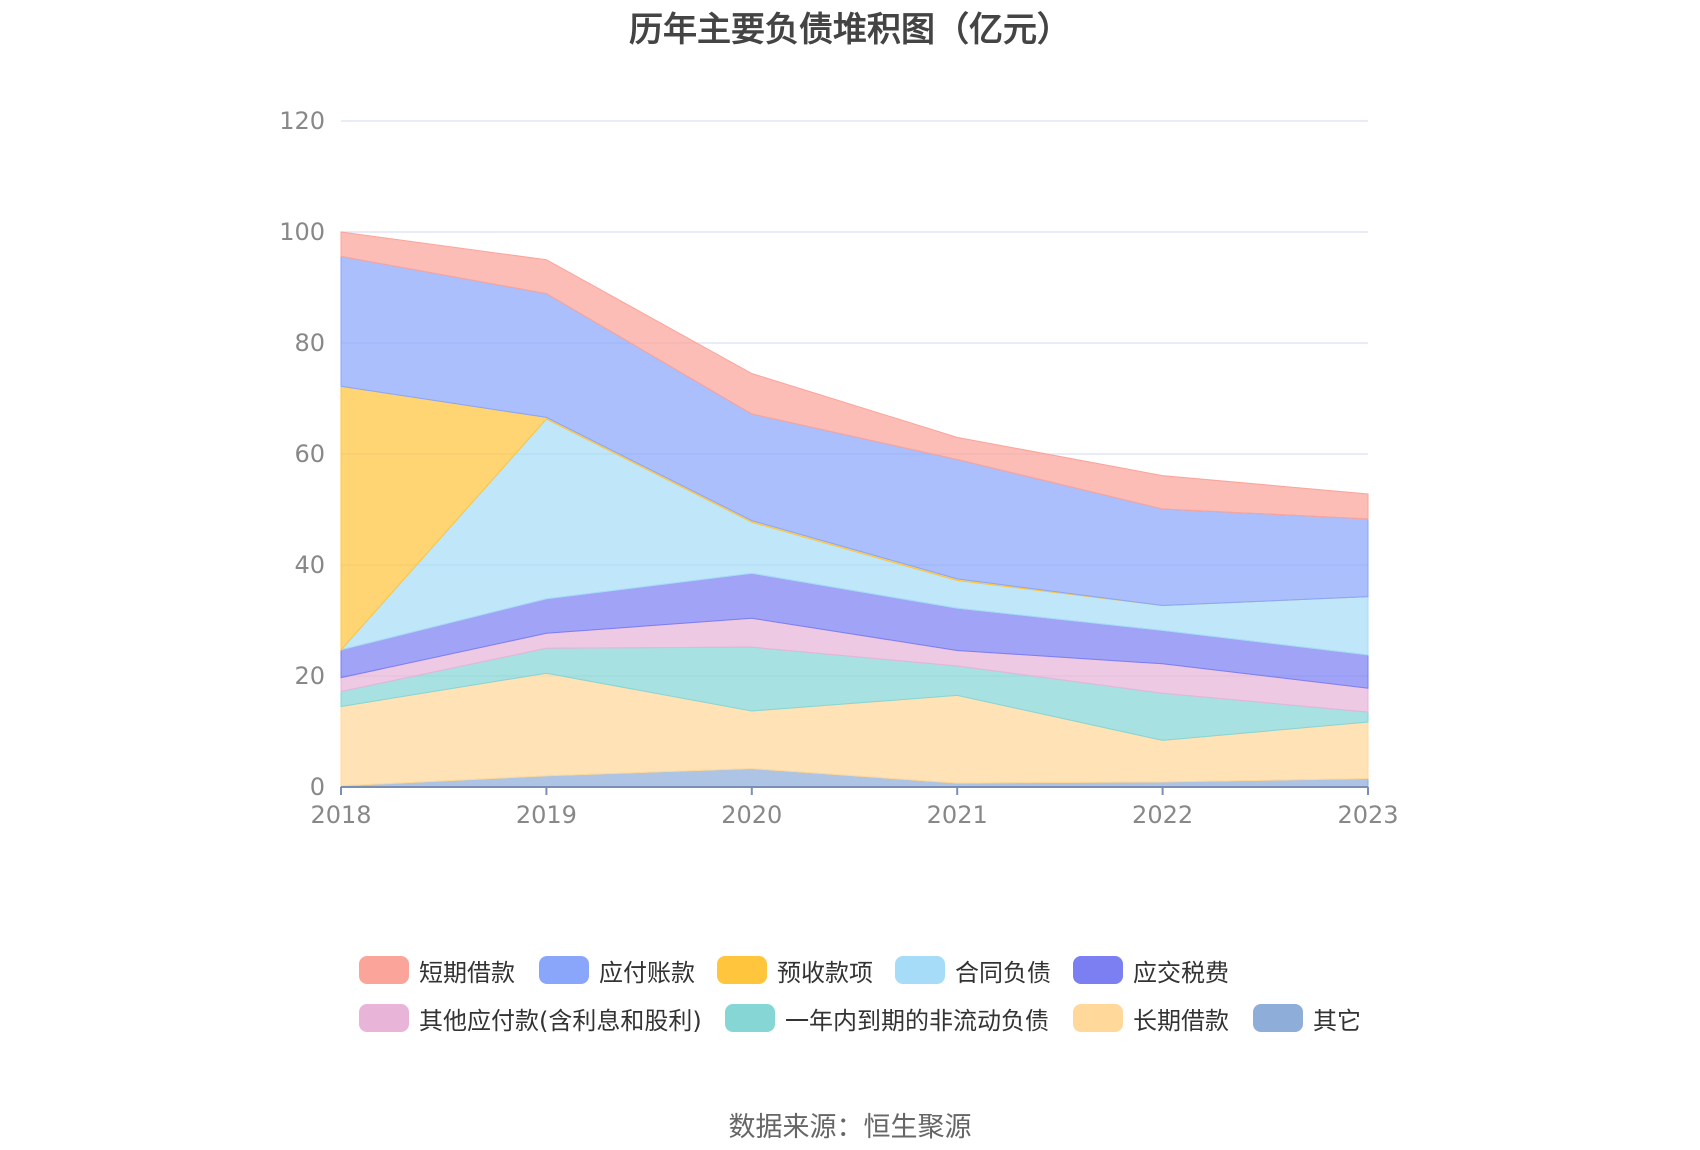 The image size is (1700, 1150). I want to click on legend-label: 应付账款, so click(647, 972).